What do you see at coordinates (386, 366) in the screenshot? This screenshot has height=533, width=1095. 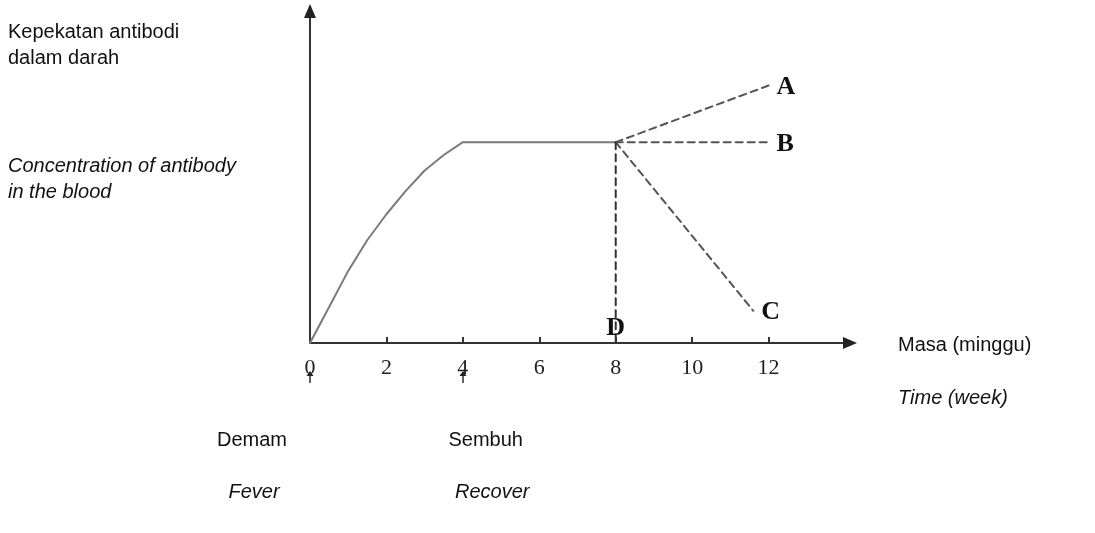 I see `x-tick-label: 2` at bounding box center [386, 366].